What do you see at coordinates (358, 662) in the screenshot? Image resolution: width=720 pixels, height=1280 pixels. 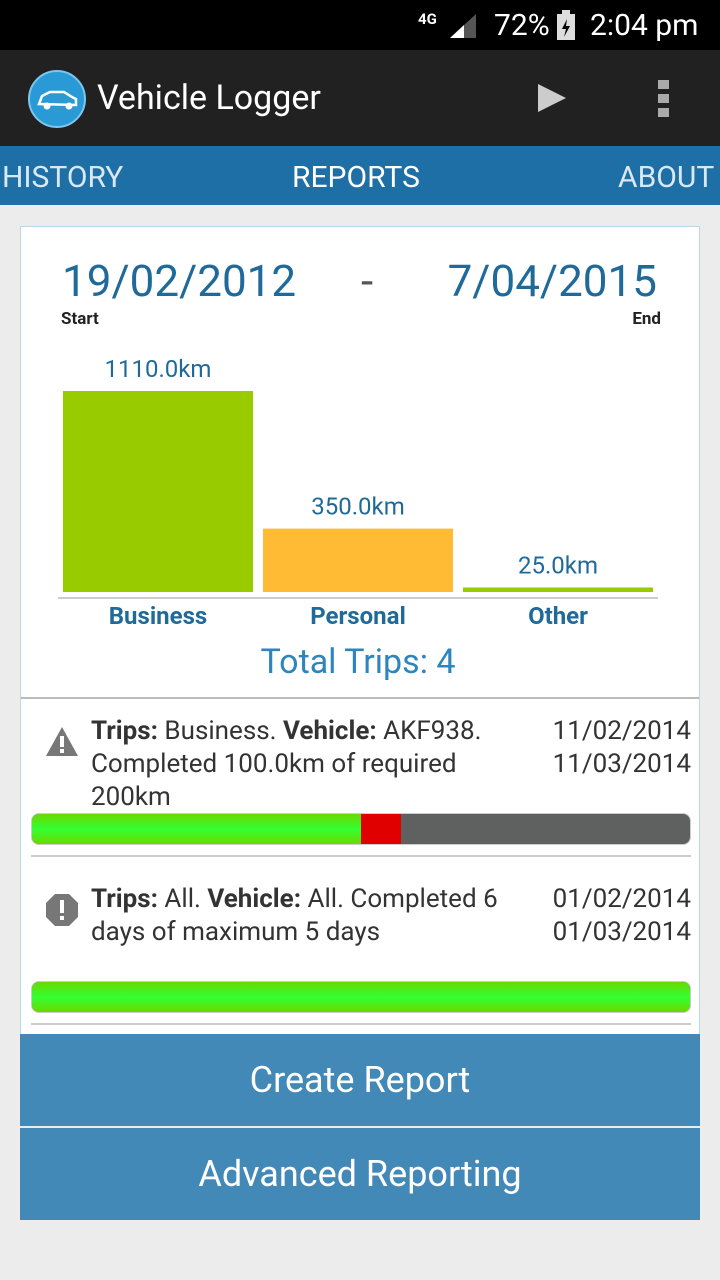 I see `total-trips: Total Trips: 4` at bounding box center [358, 662].